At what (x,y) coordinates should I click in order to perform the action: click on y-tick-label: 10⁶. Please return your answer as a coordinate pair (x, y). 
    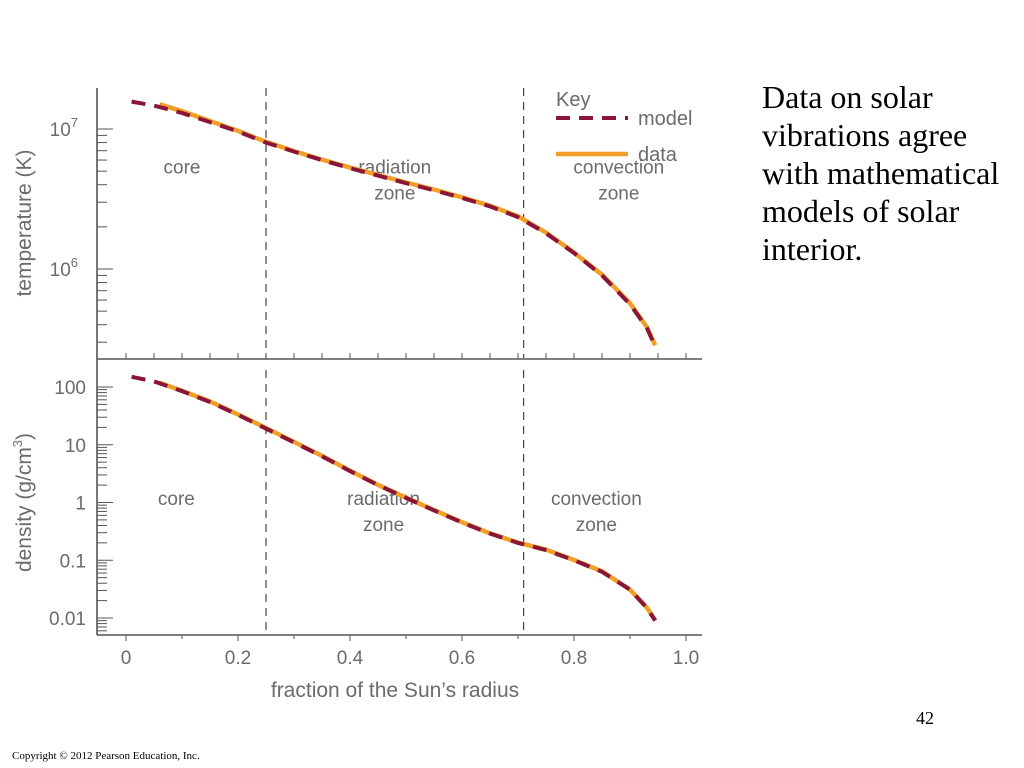
    Looking at the image, I should click on (64, 268).